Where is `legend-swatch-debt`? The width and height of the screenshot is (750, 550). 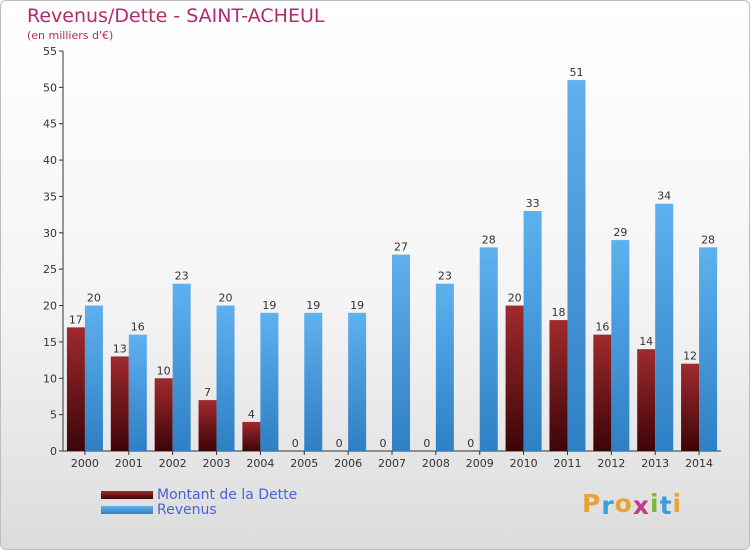 legend-swatch-debt is located at coordinates (127, 494).